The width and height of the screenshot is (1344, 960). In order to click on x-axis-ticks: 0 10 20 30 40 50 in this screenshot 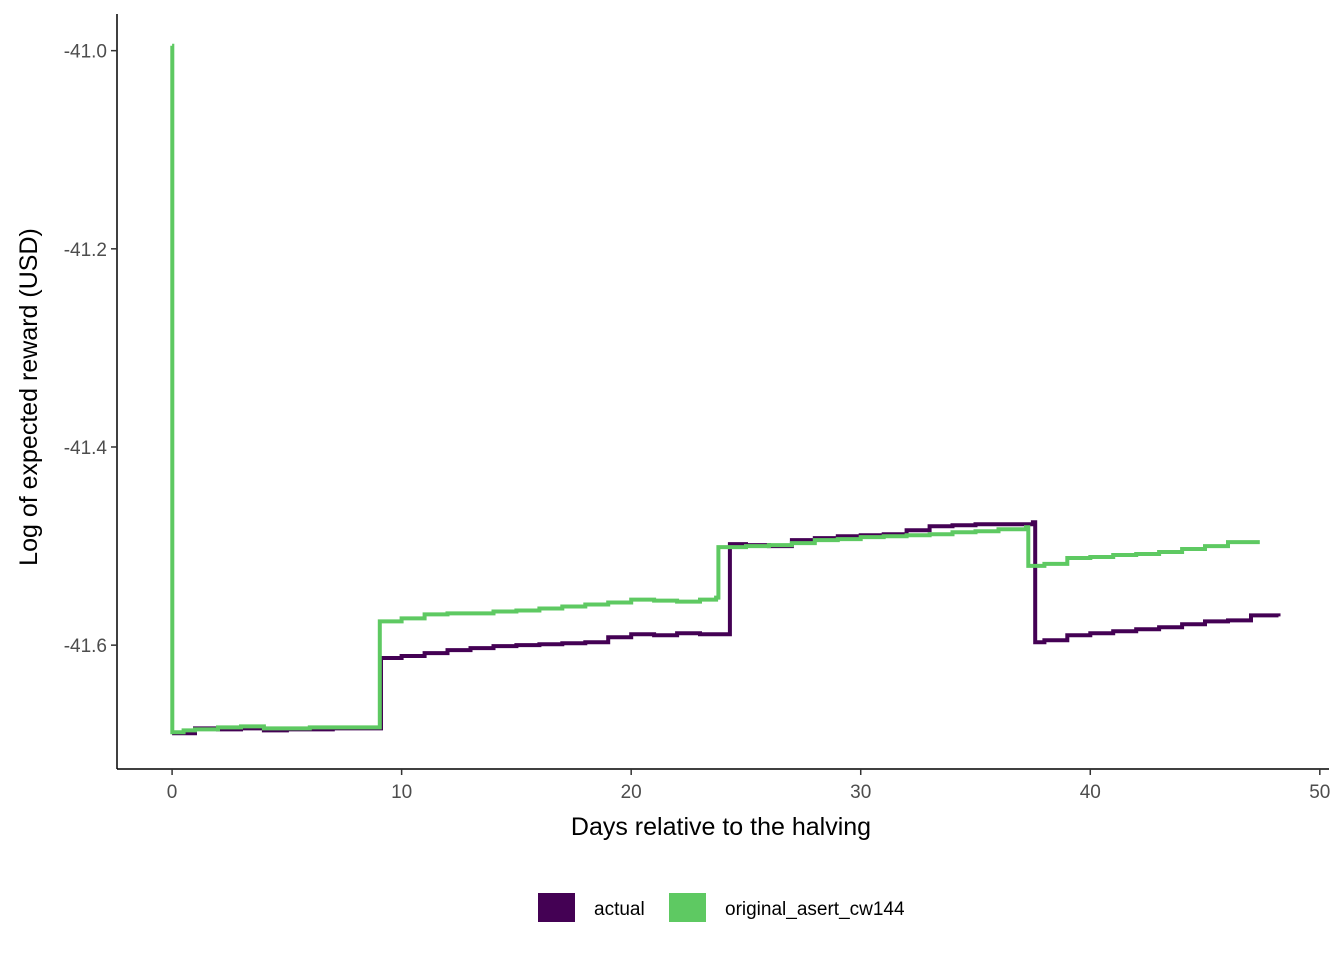, I will do `click(748, 786)`.